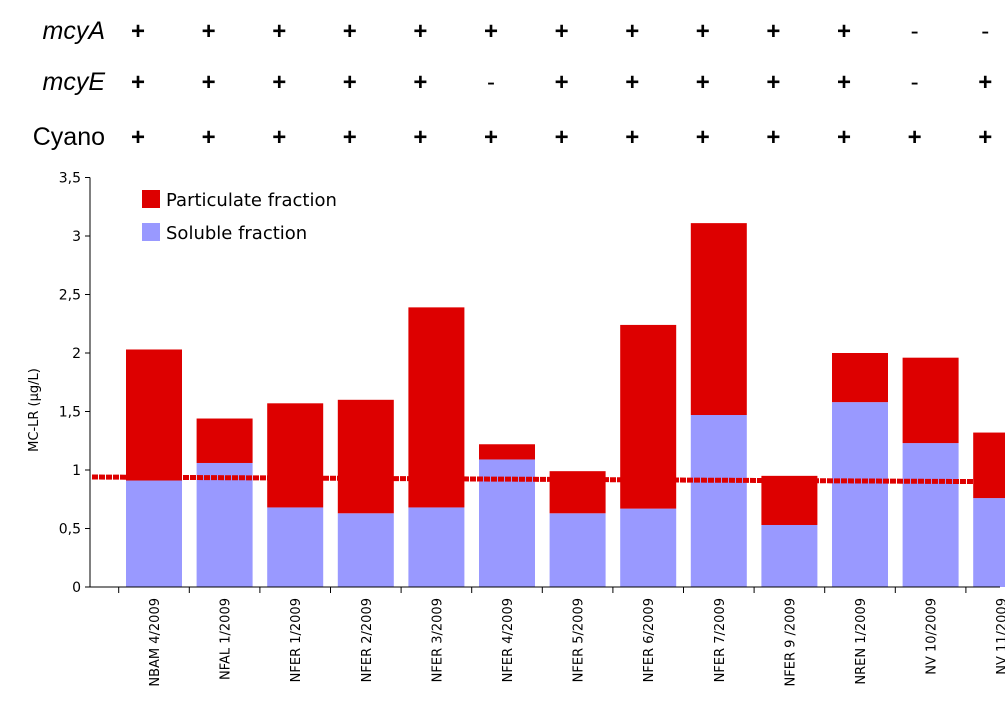 This screenshot has height=705, width=1005. I want to click on x-tick-label: NFER 3/2009, so click(437, 640).